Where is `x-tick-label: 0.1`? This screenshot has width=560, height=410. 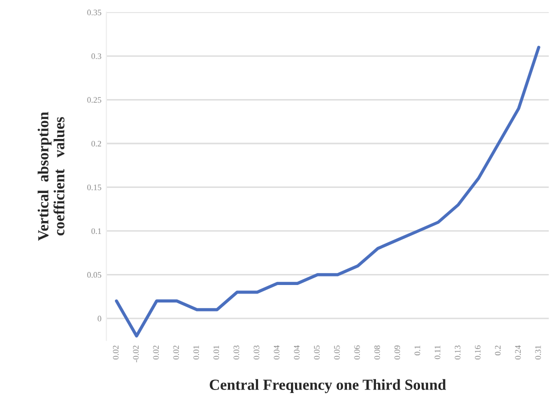 x-tick-label: 0.1 is located at coordinates (417, 351).